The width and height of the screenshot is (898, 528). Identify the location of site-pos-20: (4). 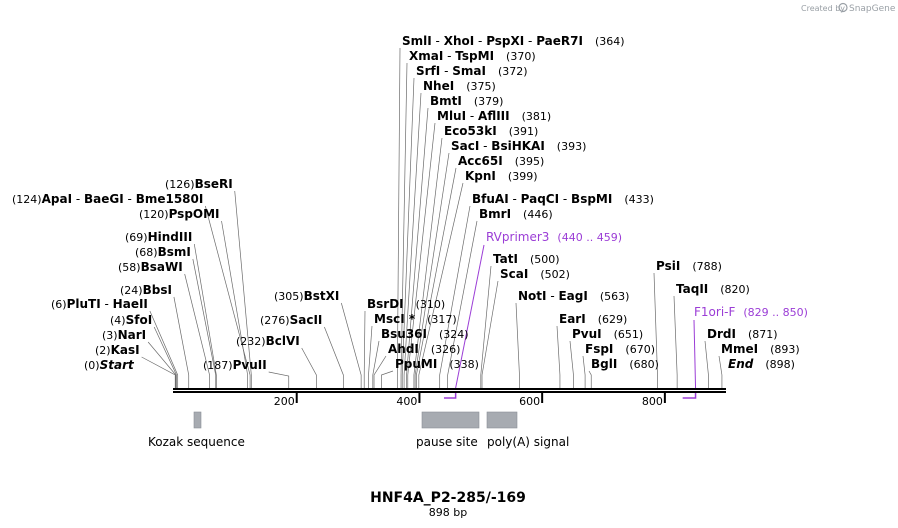
(118, 320).